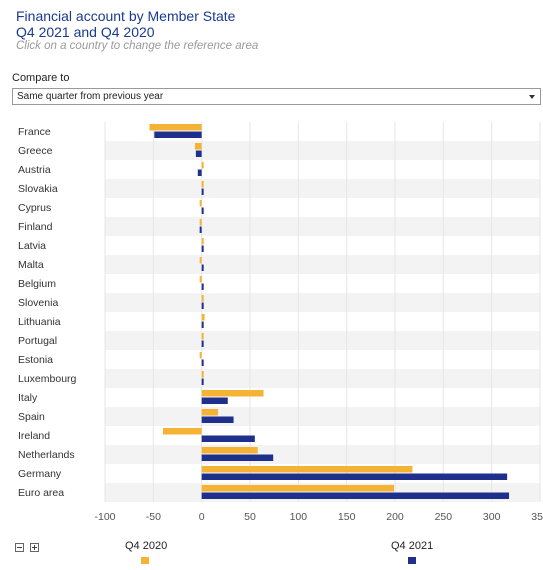  I want to click on x-tick-label: 250, so click(444, 517).